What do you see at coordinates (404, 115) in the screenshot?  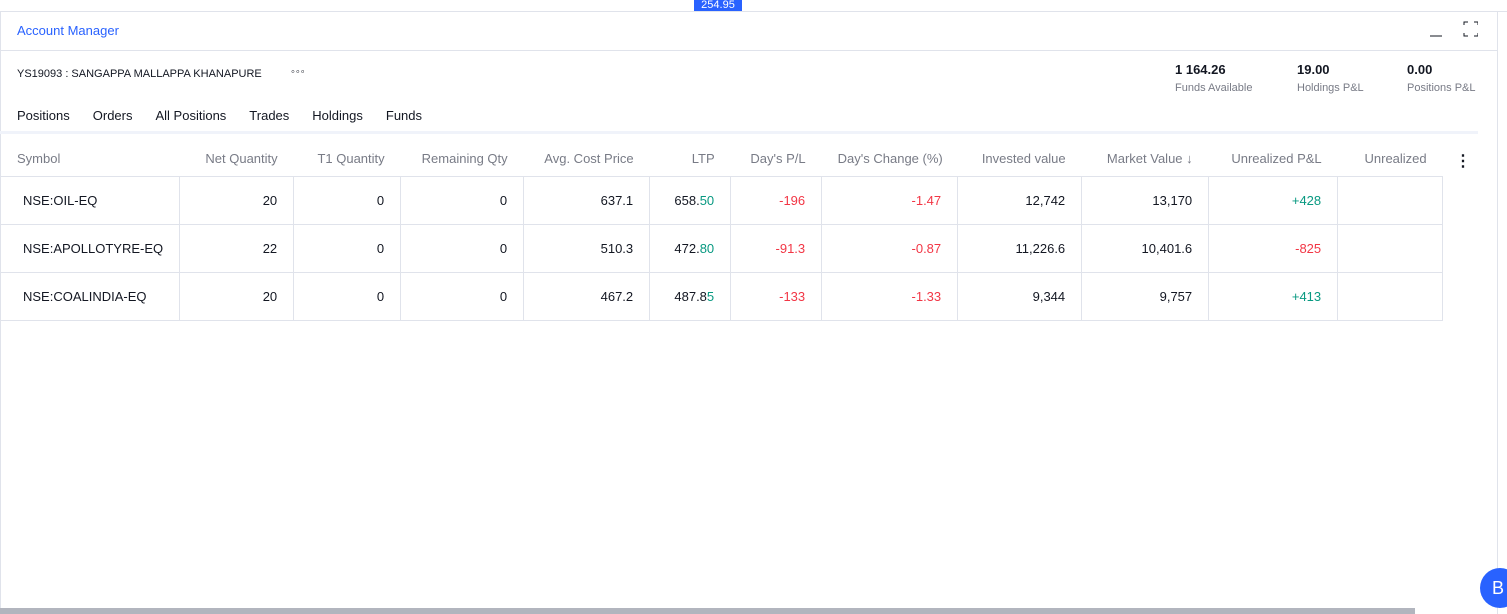 I see `tab: Funds` at bounding box center [404, 115].